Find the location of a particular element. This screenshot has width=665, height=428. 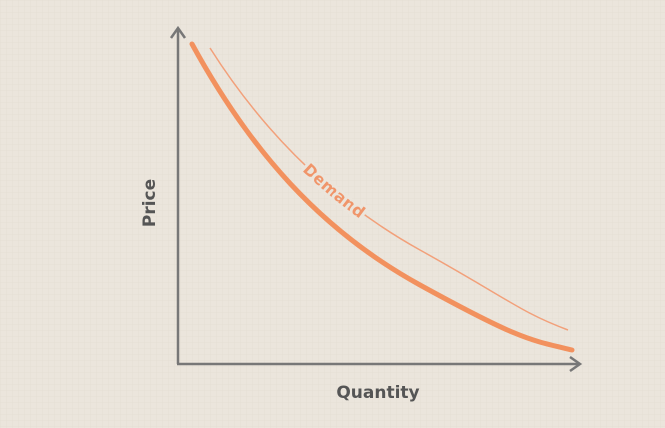

y-axis-label: Price is located at coordinates (150, 203).